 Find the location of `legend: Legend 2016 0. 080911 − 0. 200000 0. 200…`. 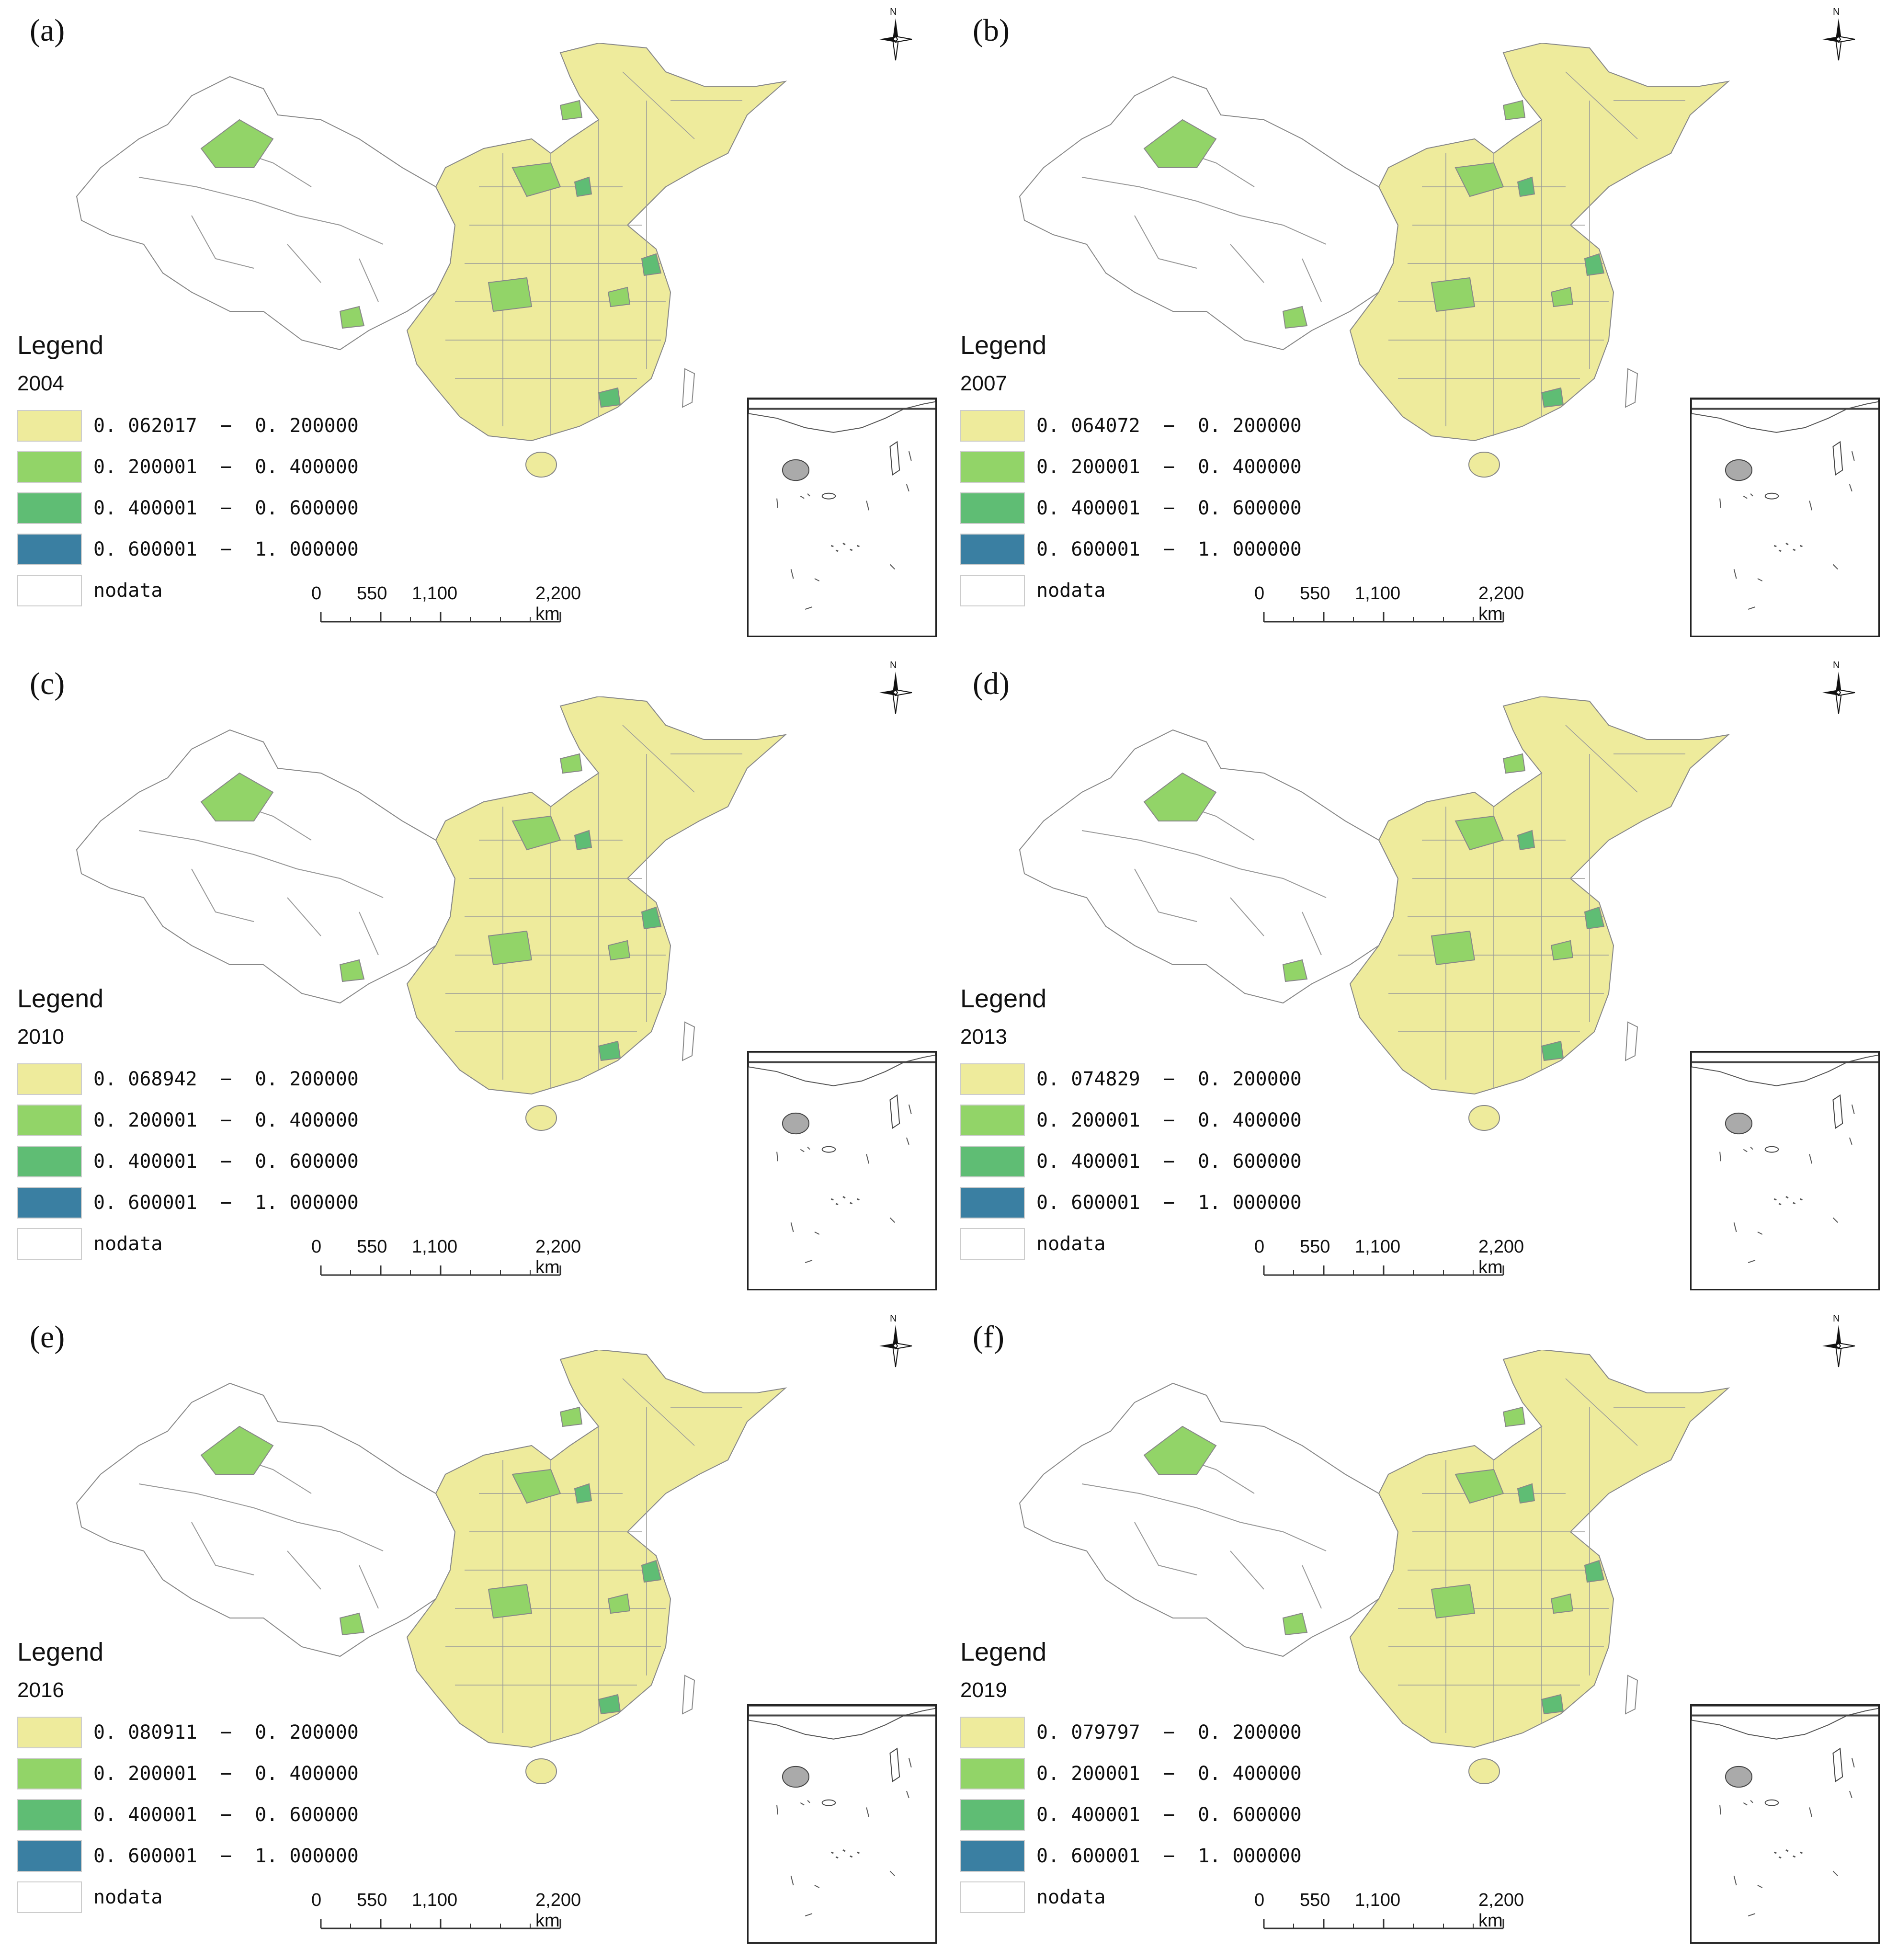

legend: Legend 2016 0. 080911 − 0. 200000 0. 200… is located at coordinates (189, 1777).